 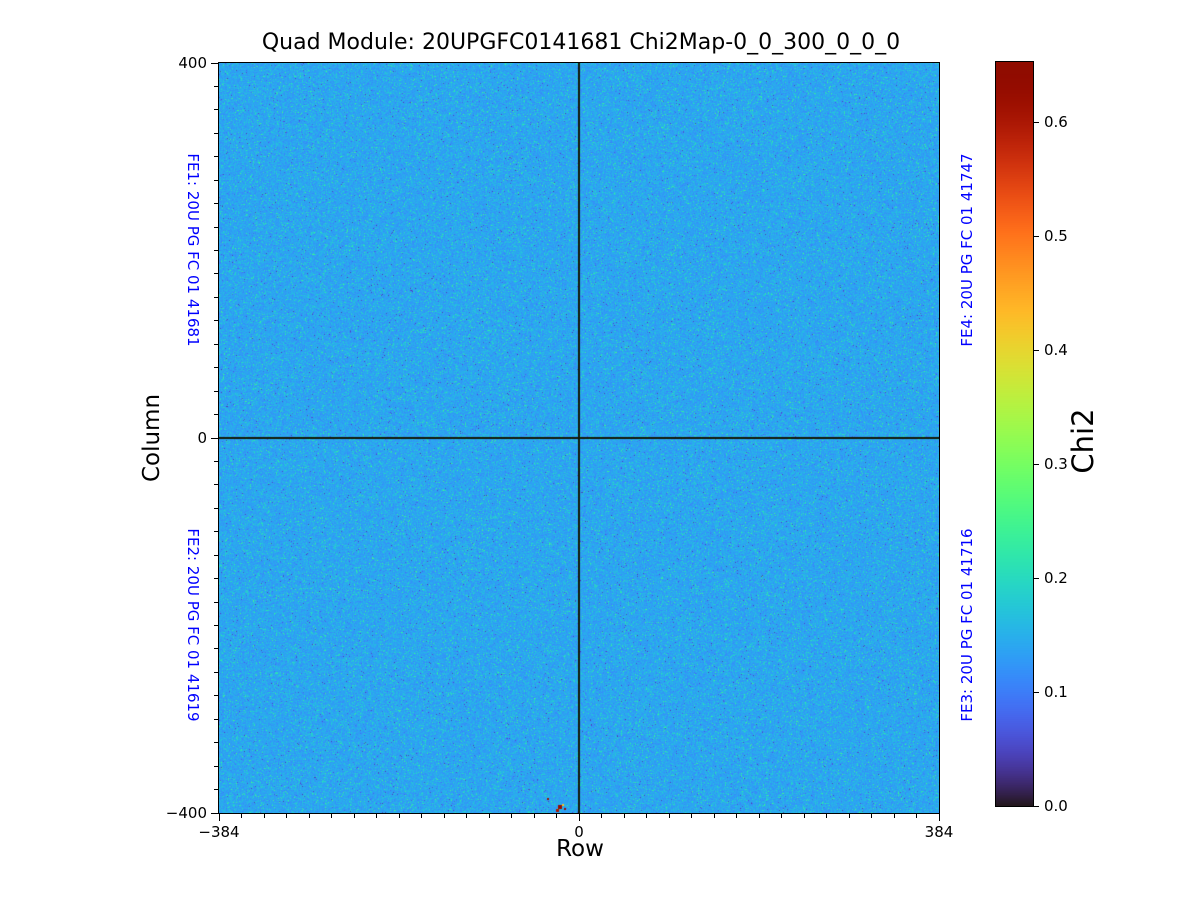 I want to click on colorbar-tick-label: 0.0, so click(x=1056, y=806).